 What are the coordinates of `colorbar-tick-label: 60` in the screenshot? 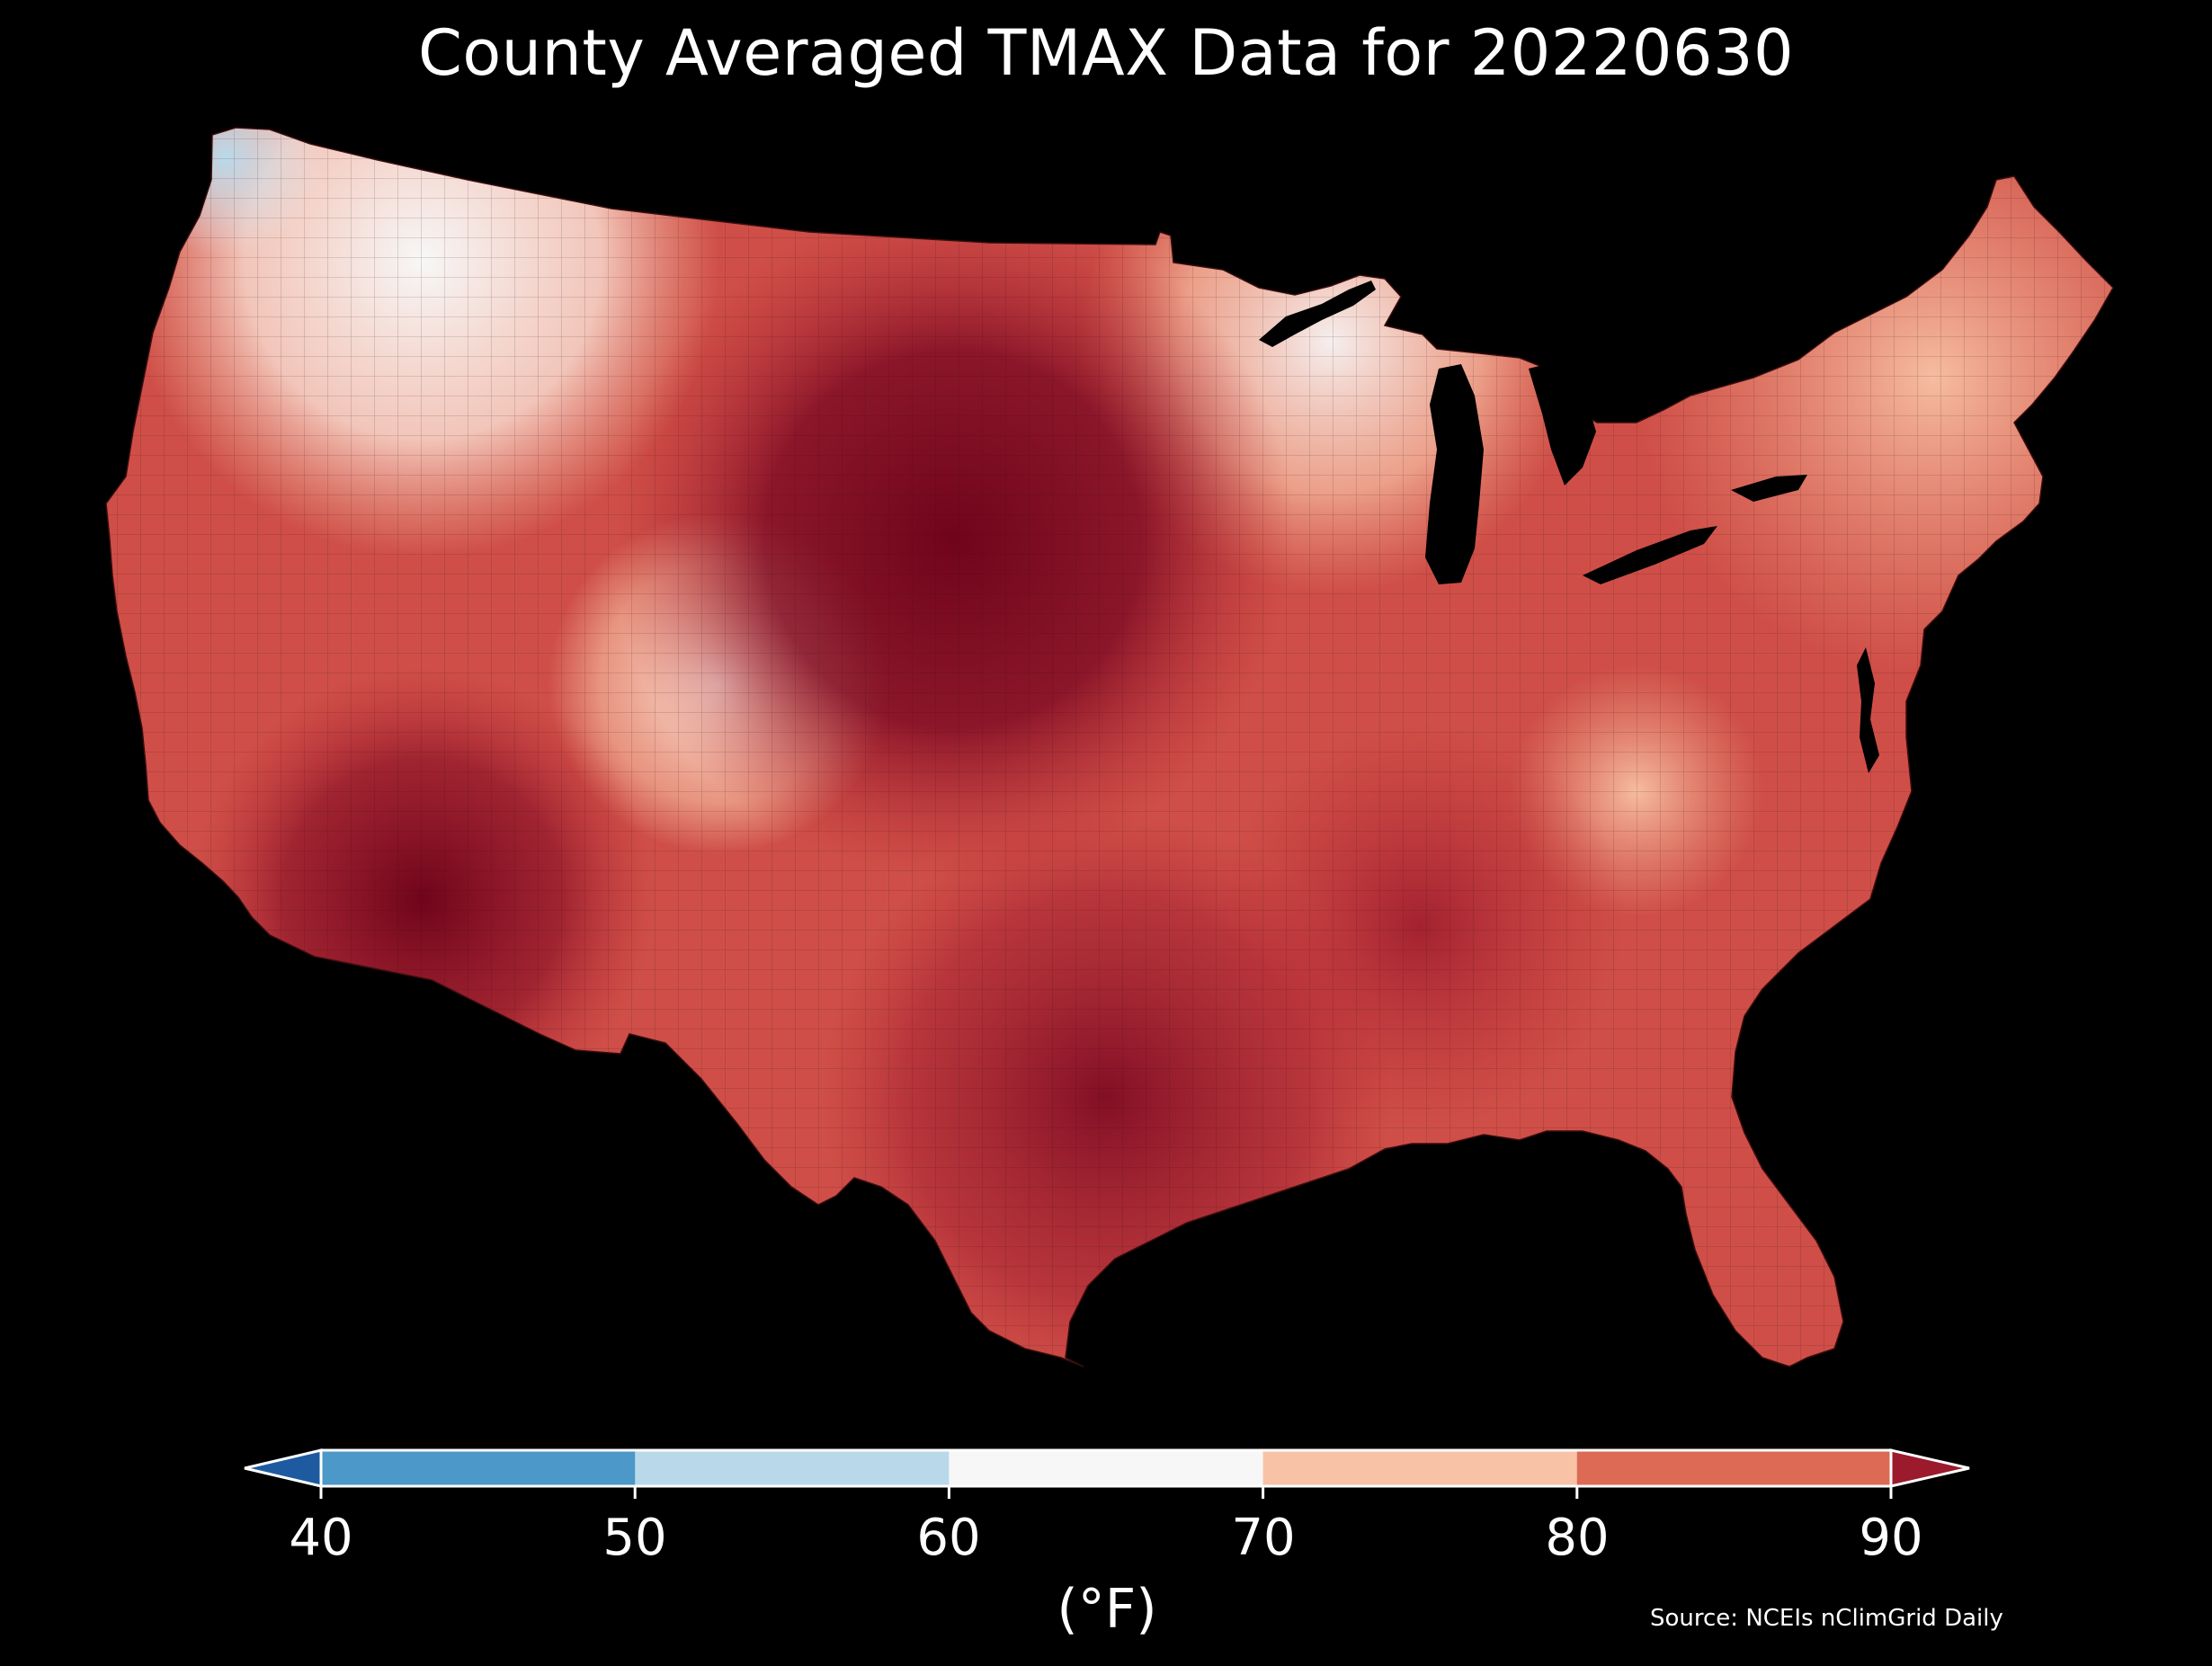 It's located at (948, 1538).